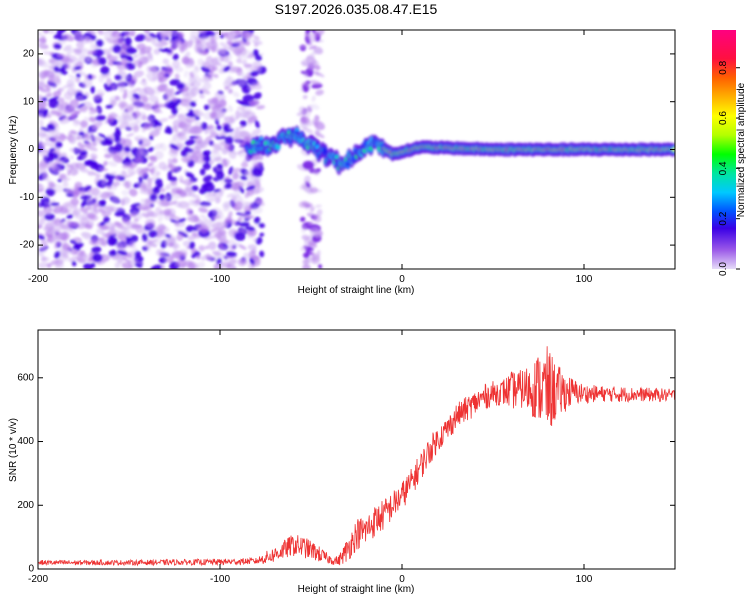  Describe the element at coordinates (723, 218) in the screenshot. I see `colorbar-tick-label: 0.2` at that location.